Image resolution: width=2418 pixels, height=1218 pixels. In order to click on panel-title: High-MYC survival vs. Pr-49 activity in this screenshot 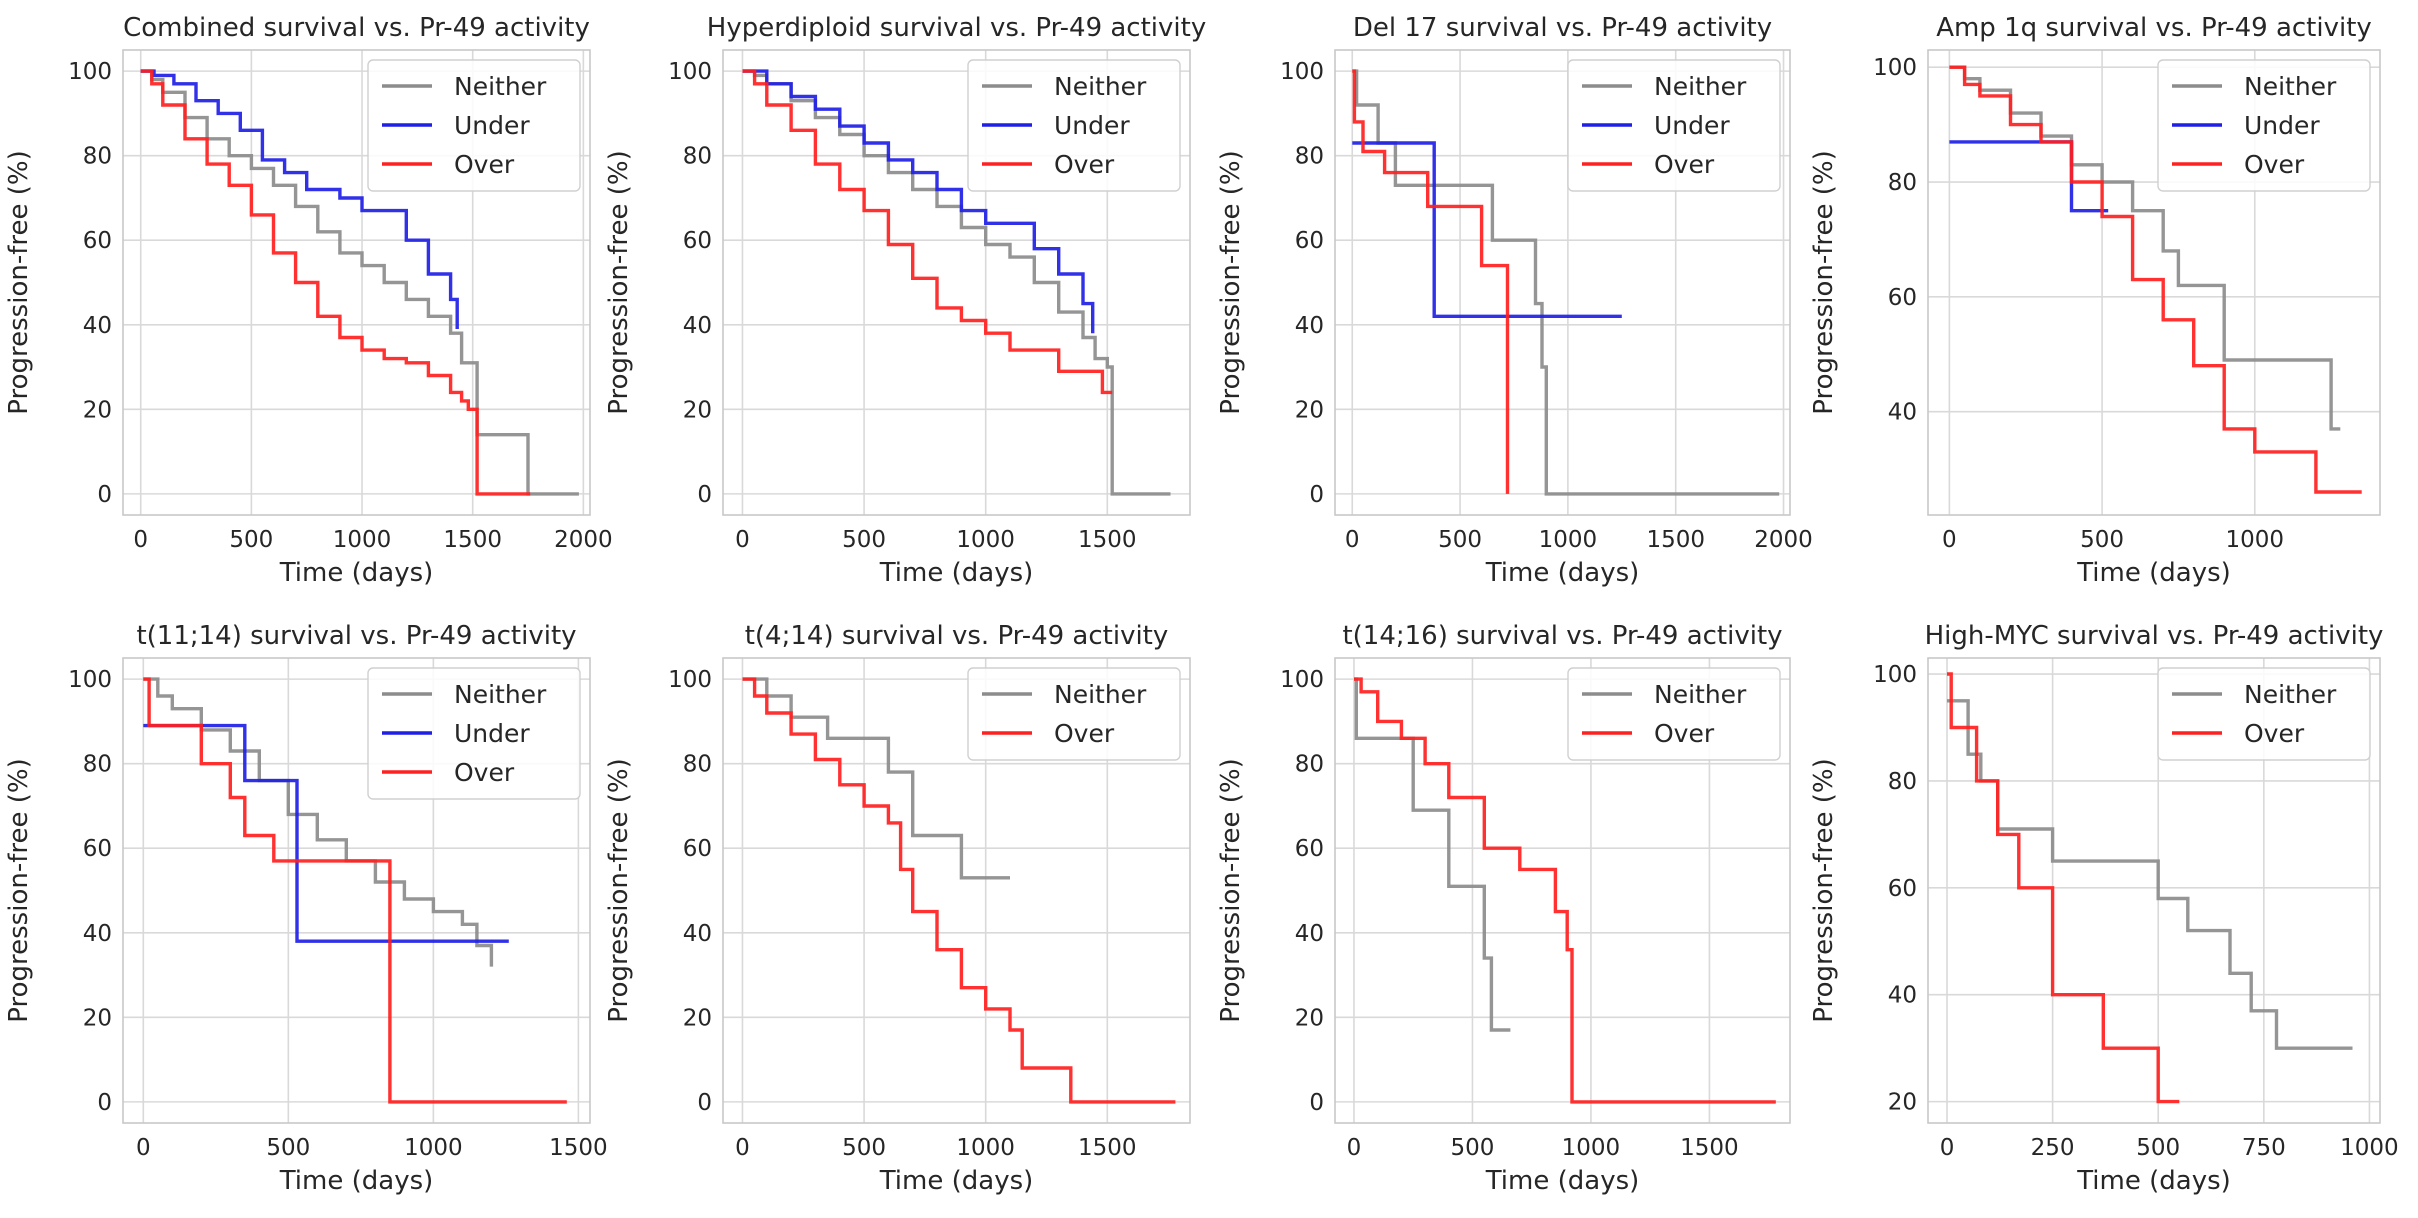, I will do `click(2154, 636)`.